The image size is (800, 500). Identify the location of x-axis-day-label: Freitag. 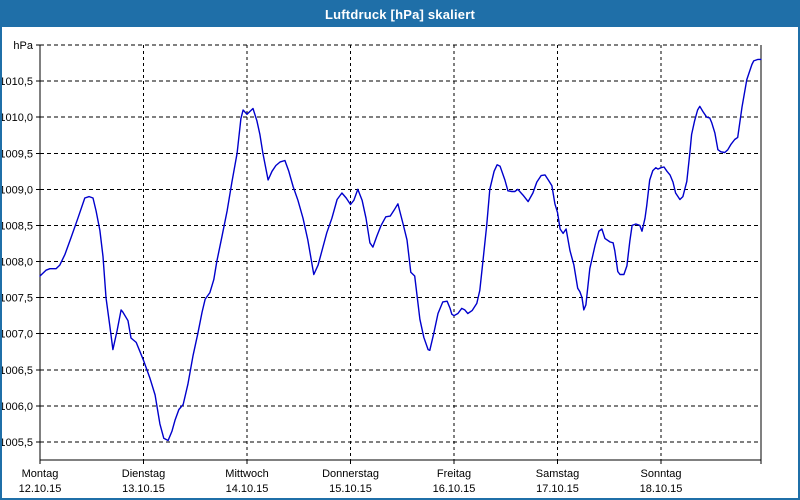
(454, 474).